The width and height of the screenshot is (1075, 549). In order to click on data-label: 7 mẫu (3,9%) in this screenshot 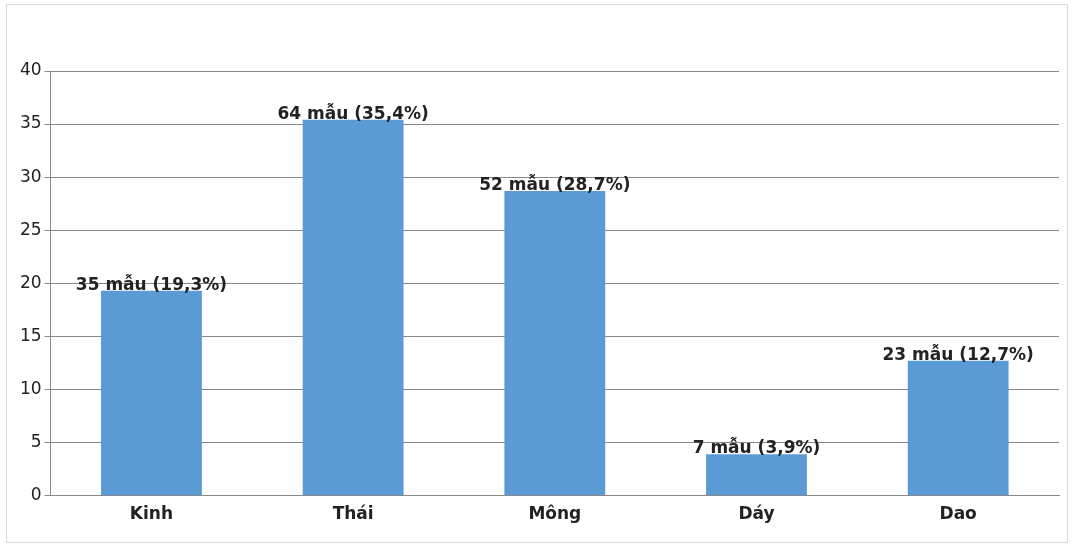, I will do `click(756, 447)`.